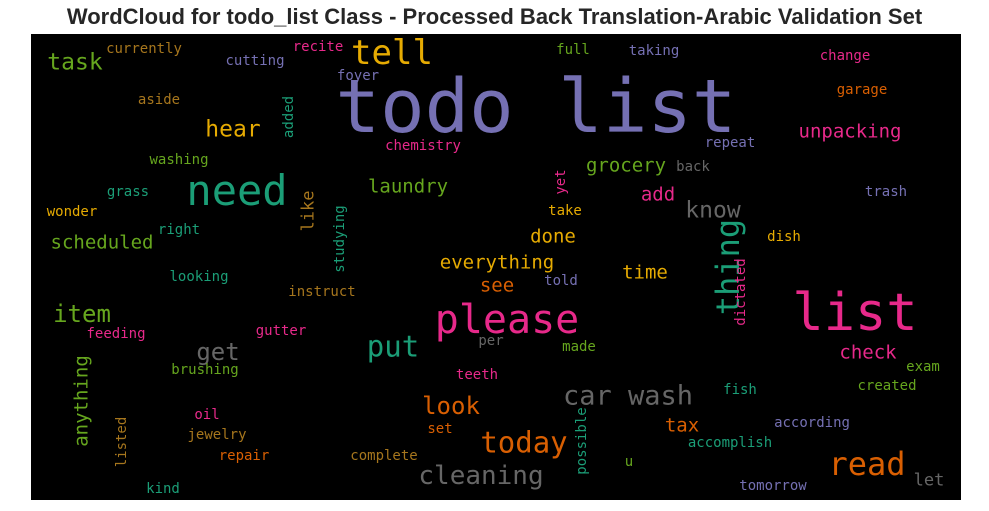  Describe the element at coordinates (573, 50) in the screenshot. I see `word-full: full` at that location.